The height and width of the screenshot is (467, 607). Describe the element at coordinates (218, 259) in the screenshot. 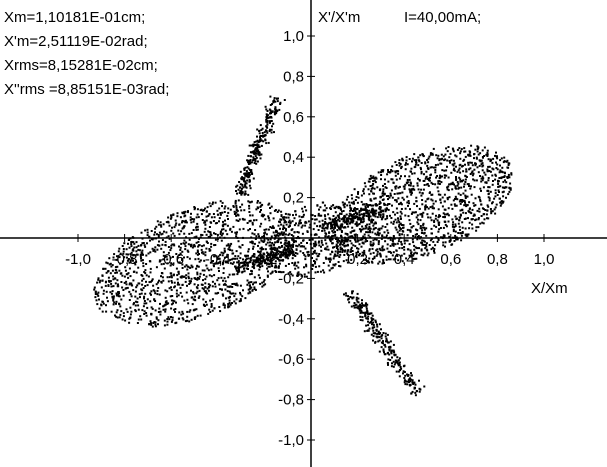

I see `x-tick-label: -0,4` at that location.